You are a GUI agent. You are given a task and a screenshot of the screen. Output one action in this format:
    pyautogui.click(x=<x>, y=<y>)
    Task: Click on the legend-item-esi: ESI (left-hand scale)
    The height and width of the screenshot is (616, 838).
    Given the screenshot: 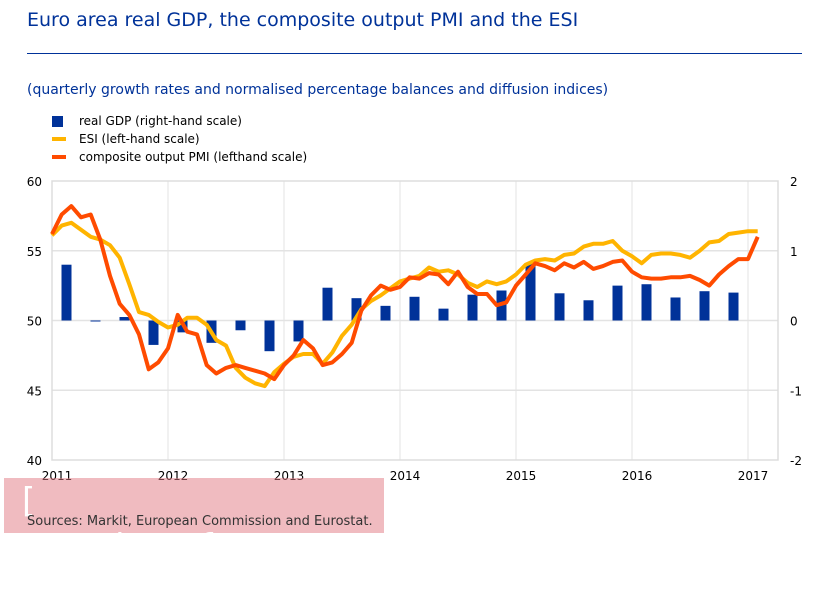 What is the action you would take?
    pyautogui.click(x=179, y=139)
    